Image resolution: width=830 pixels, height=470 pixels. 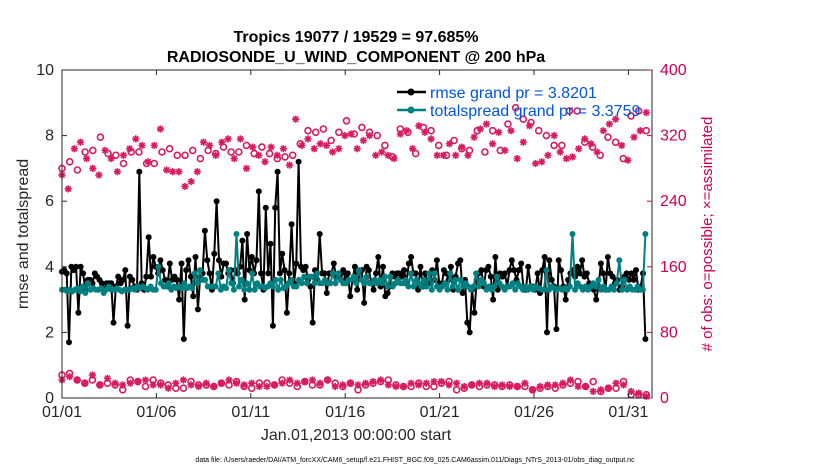 I want to click on y-right-tick-label: 400, so click(x=673, y=70).